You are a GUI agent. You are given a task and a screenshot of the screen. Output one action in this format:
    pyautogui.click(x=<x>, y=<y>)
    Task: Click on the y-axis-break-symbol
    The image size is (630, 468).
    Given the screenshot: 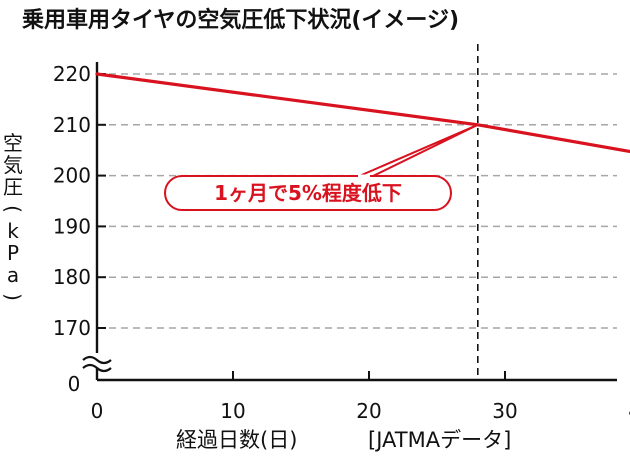 What is the action you would take?
    pyautogui.click(x=97, y=363)
    